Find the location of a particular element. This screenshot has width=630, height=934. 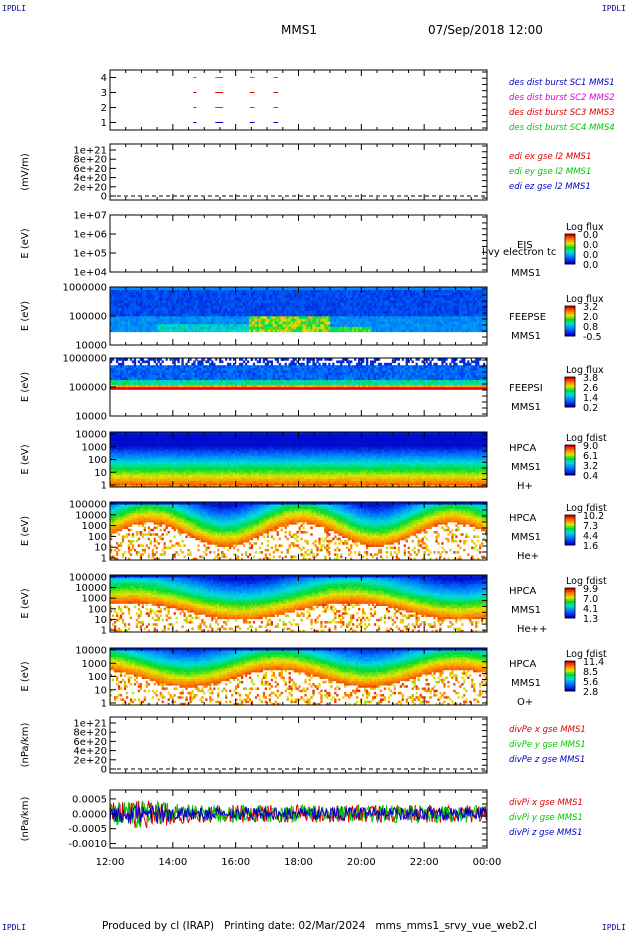

colorbar-frame is located at coordinates (570, 321).